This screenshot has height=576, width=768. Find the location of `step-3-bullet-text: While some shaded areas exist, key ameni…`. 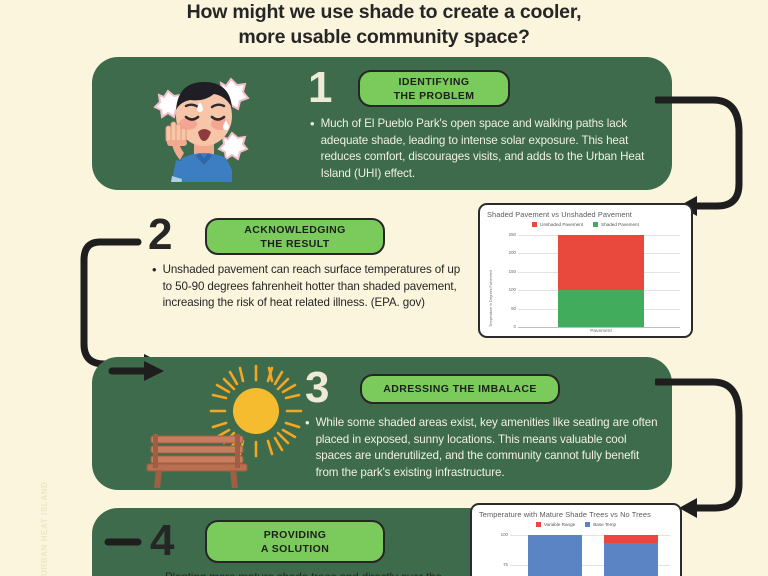

step-3-bullet-text: While some shaded areas exist, key ameni… is located at coordinates (486, 447).